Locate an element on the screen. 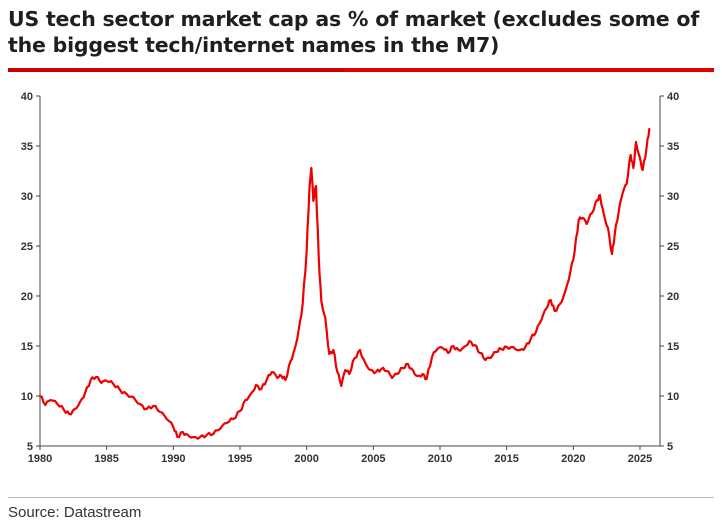 The width and height of the screenshot is (722, 530). x-tick-label: 2005 is located at coordinates (373, 459).